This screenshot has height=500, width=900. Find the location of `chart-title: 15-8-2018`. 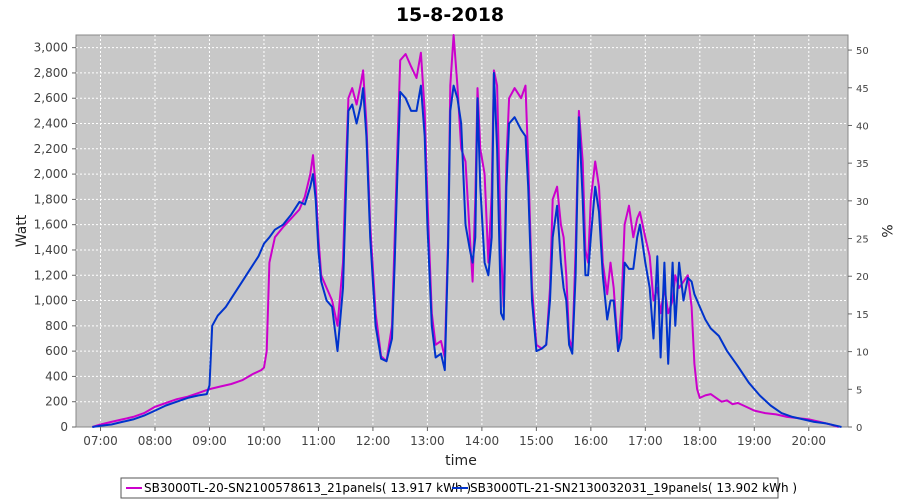

chart-title: 15-8-2018 is located at coordinates (450, 15).